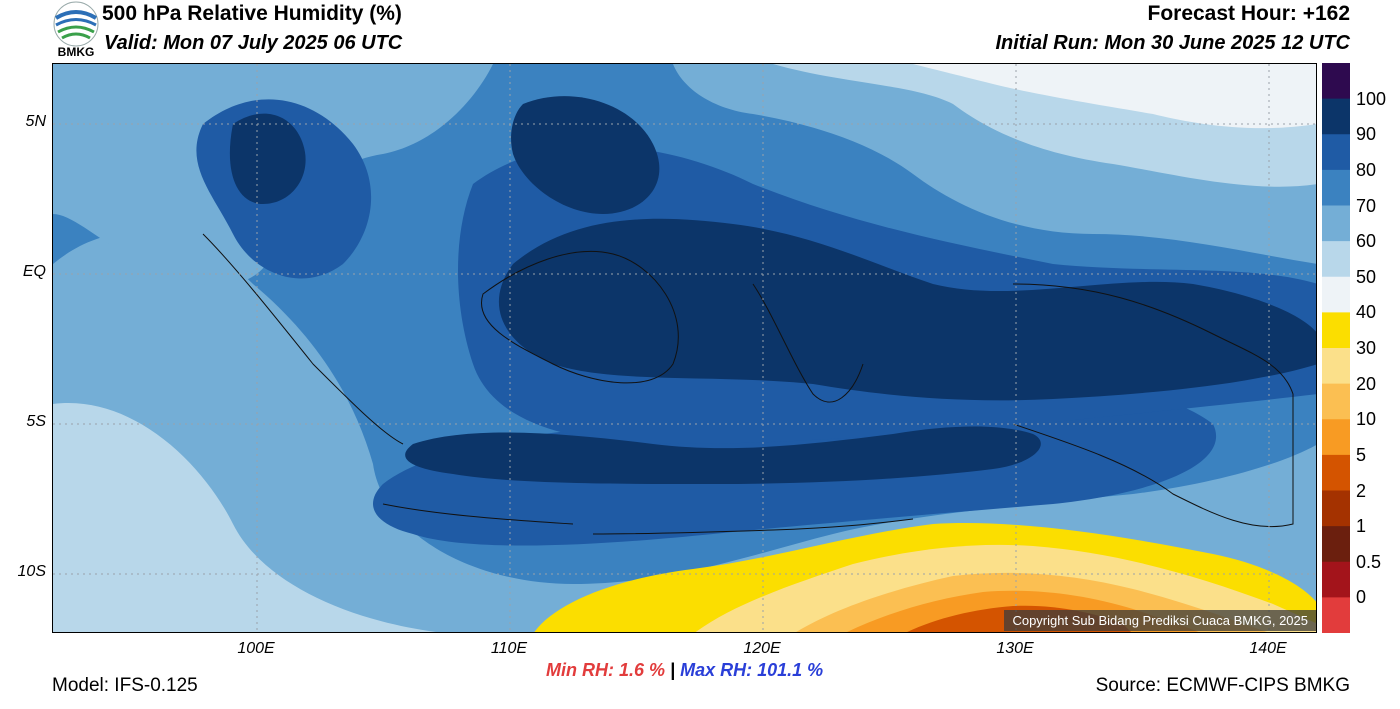 The height and width of the screenshot is (709, 1400). I want to click on lat-label-5n: 5N, so click(35, 121).